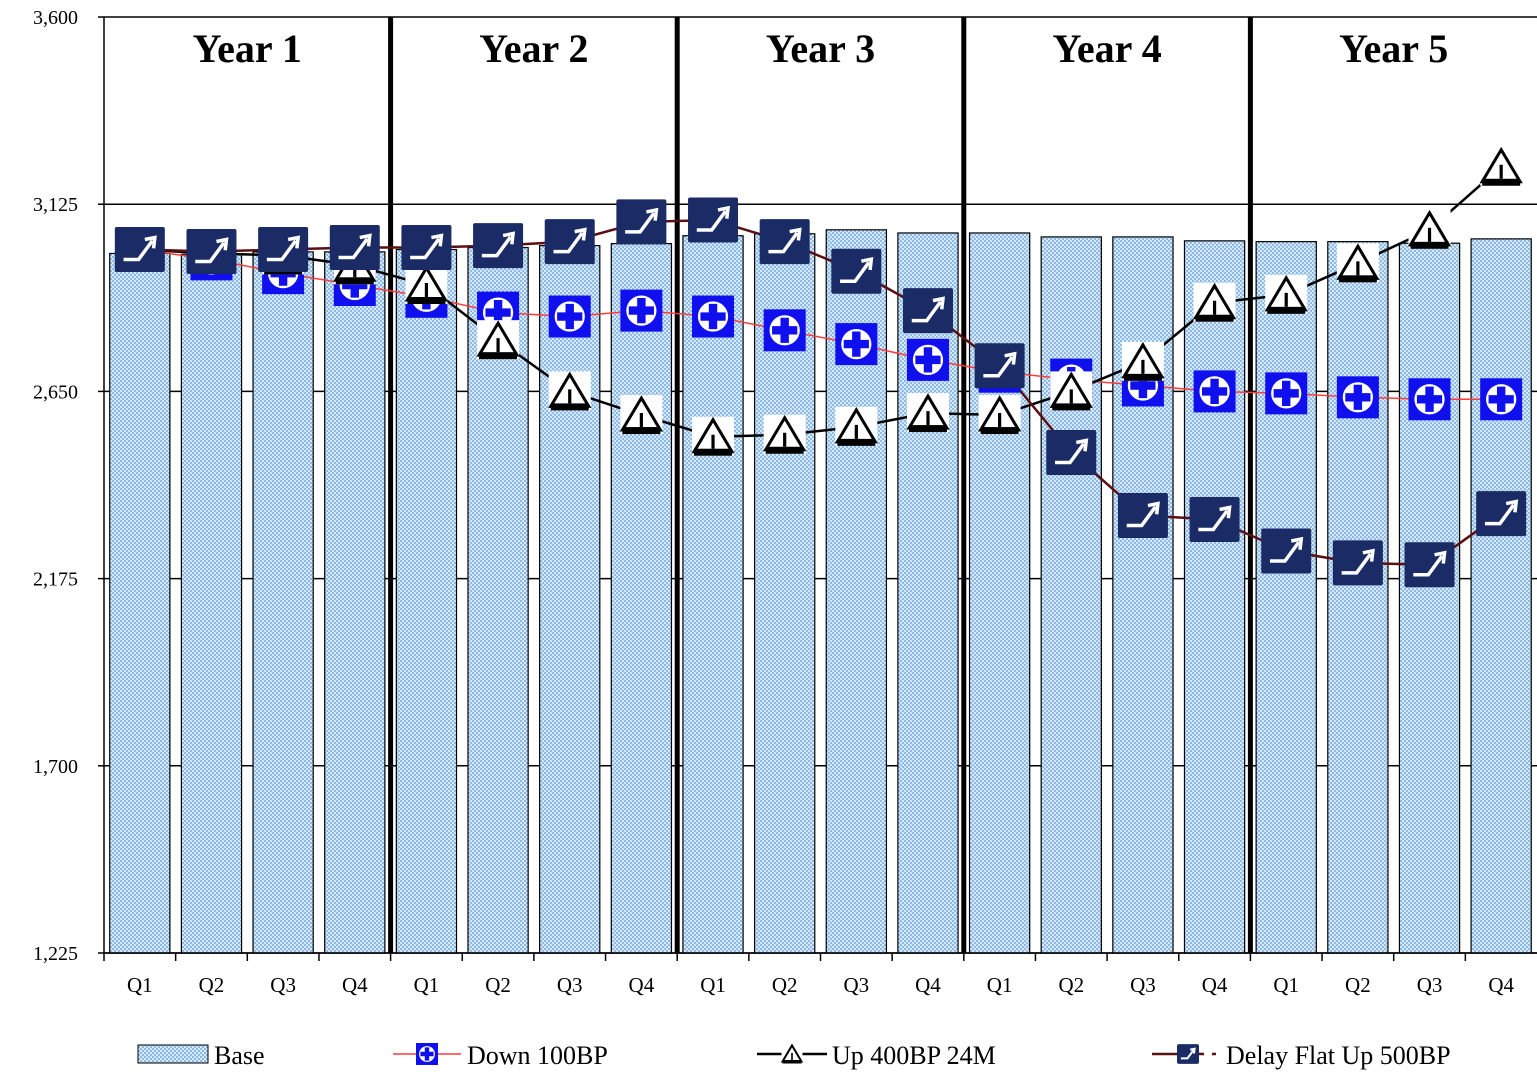 The height and width of the screenshot is (1072, 1537). I want to click on year-label: Year 4, so click(1106, 48).